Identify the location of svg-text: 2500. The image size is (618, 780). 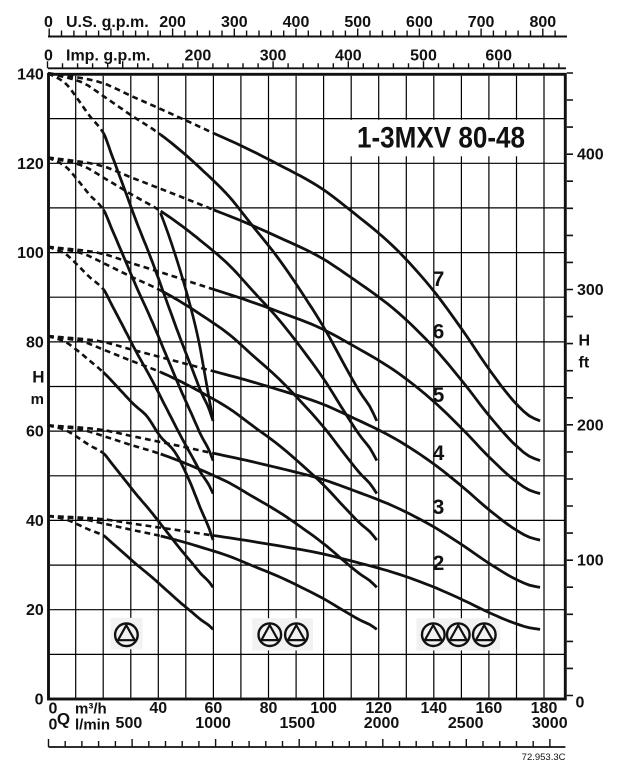
(466, 723).